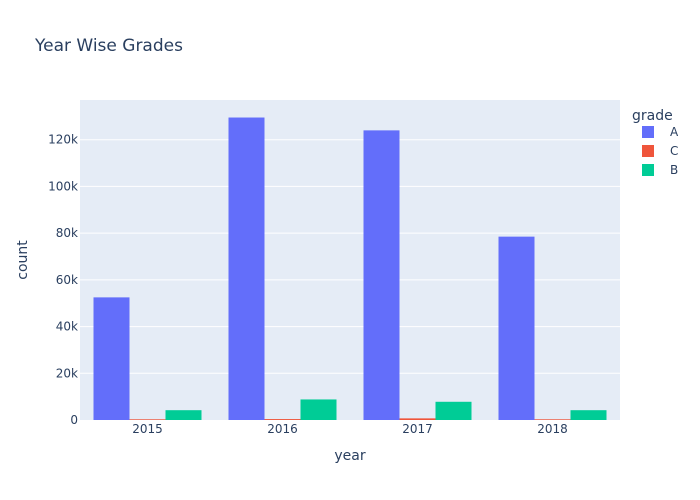  I want to click on y-tick-label: 100k, so click(63, 186).